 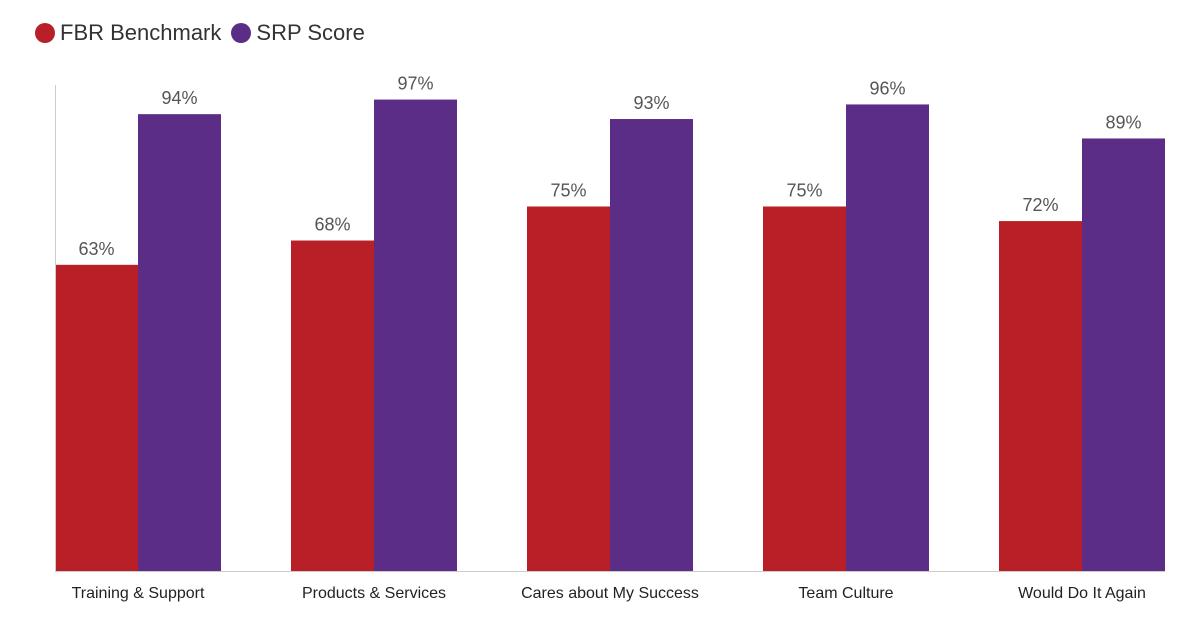 I want to click on bar-fbr-benchmark-products-and-services, so click(x=332, y=405).